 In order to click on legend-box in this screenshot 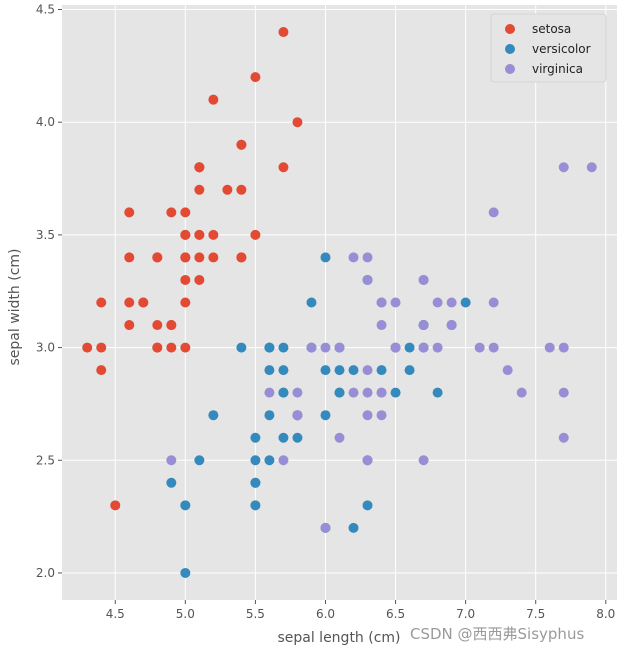, I will do `click(548, 48)`.